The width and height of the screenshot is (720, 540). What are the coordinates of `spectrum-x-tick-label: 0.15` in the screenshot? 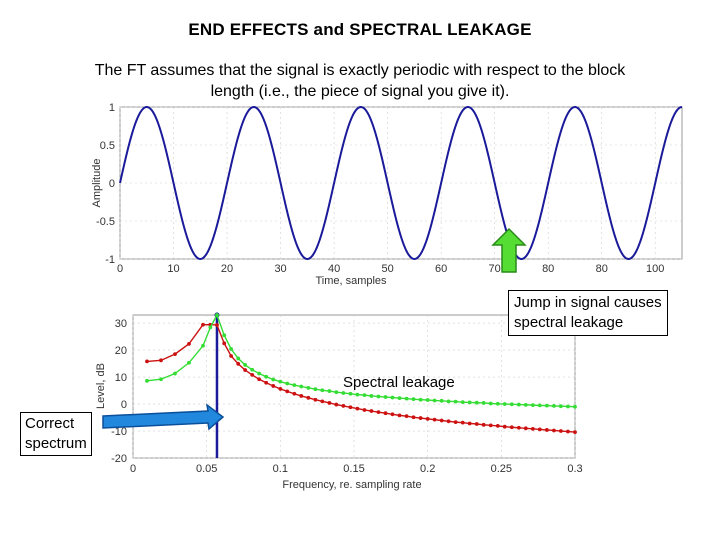 It's located at (353, 469).